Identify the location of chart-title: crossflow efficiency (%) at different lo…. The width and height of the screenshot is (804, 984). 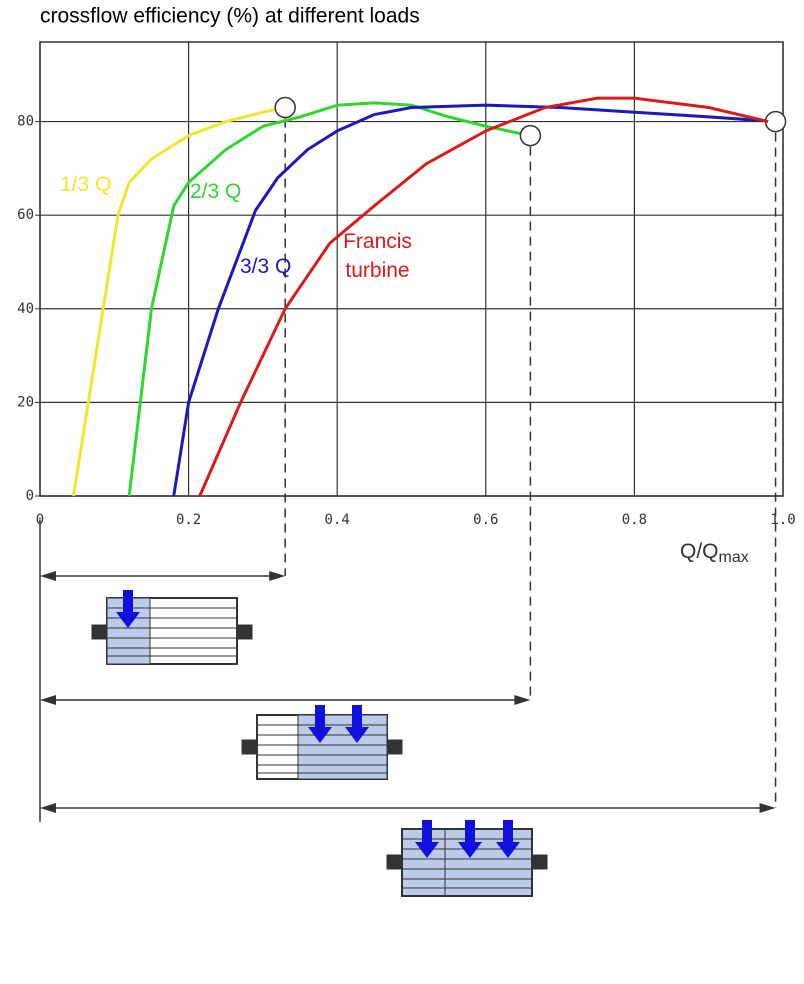
(230, 16).